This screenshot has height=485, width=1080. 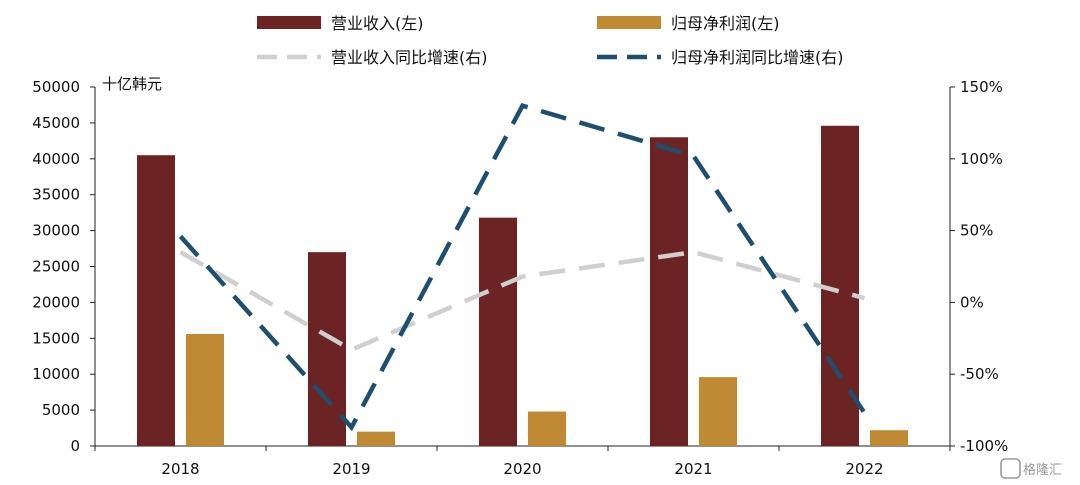 What do you see at coordinates (132, 84) in the screenshot?
I see `left-axis-unit-label: 十亿韩元` at bounding box center [132, 84].